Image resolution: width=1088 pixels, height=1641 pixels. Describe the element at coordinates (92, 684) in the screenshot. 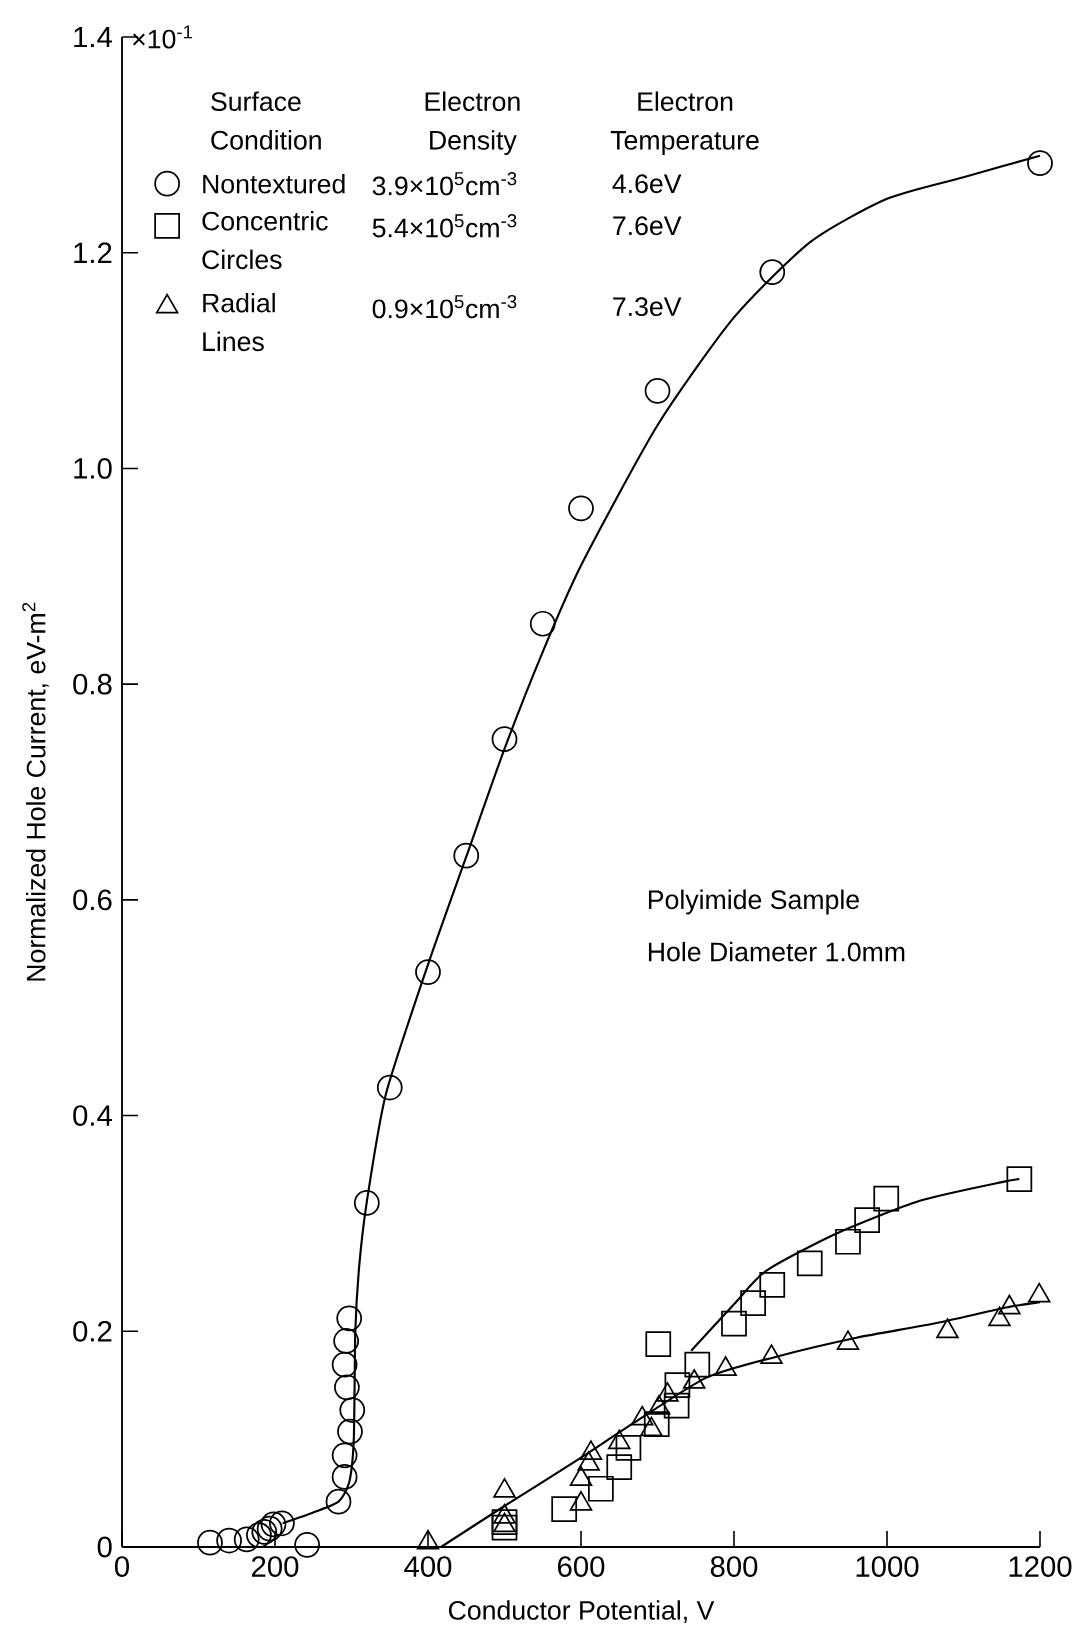

I see `y-tick-label: 0.8` at that location.